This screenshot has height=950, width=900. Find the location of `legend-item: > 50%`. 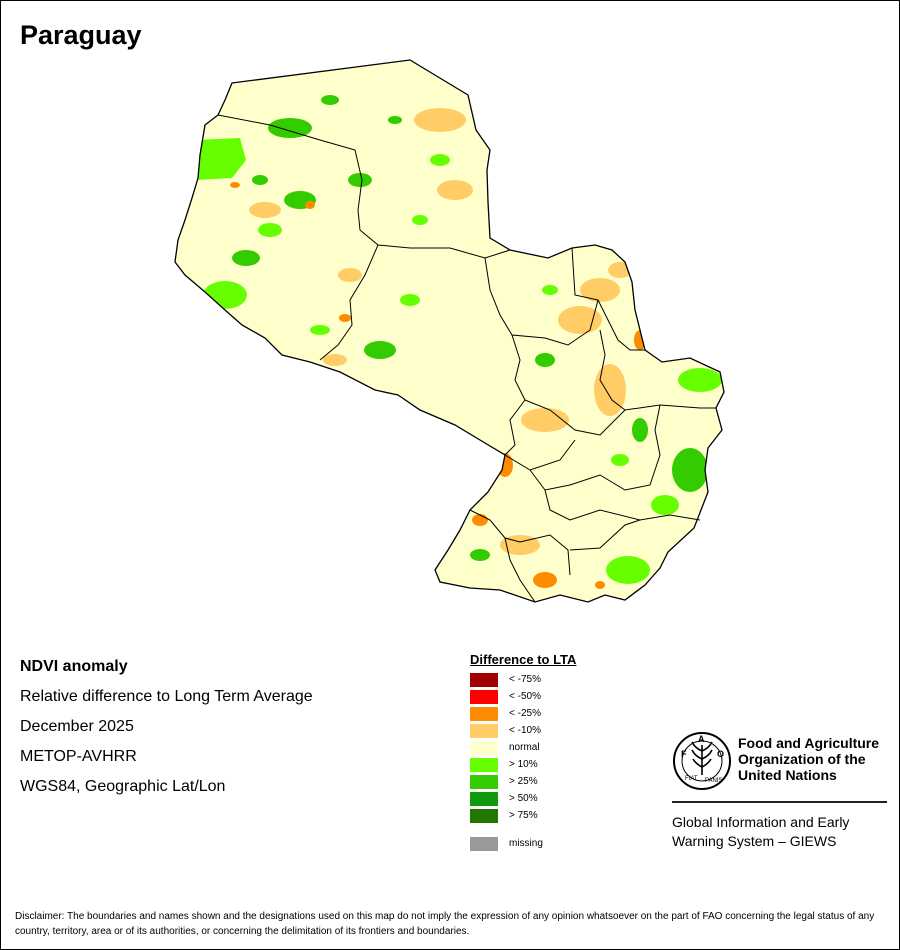

legend-item: > 50% is located at coordinates (523, 798).